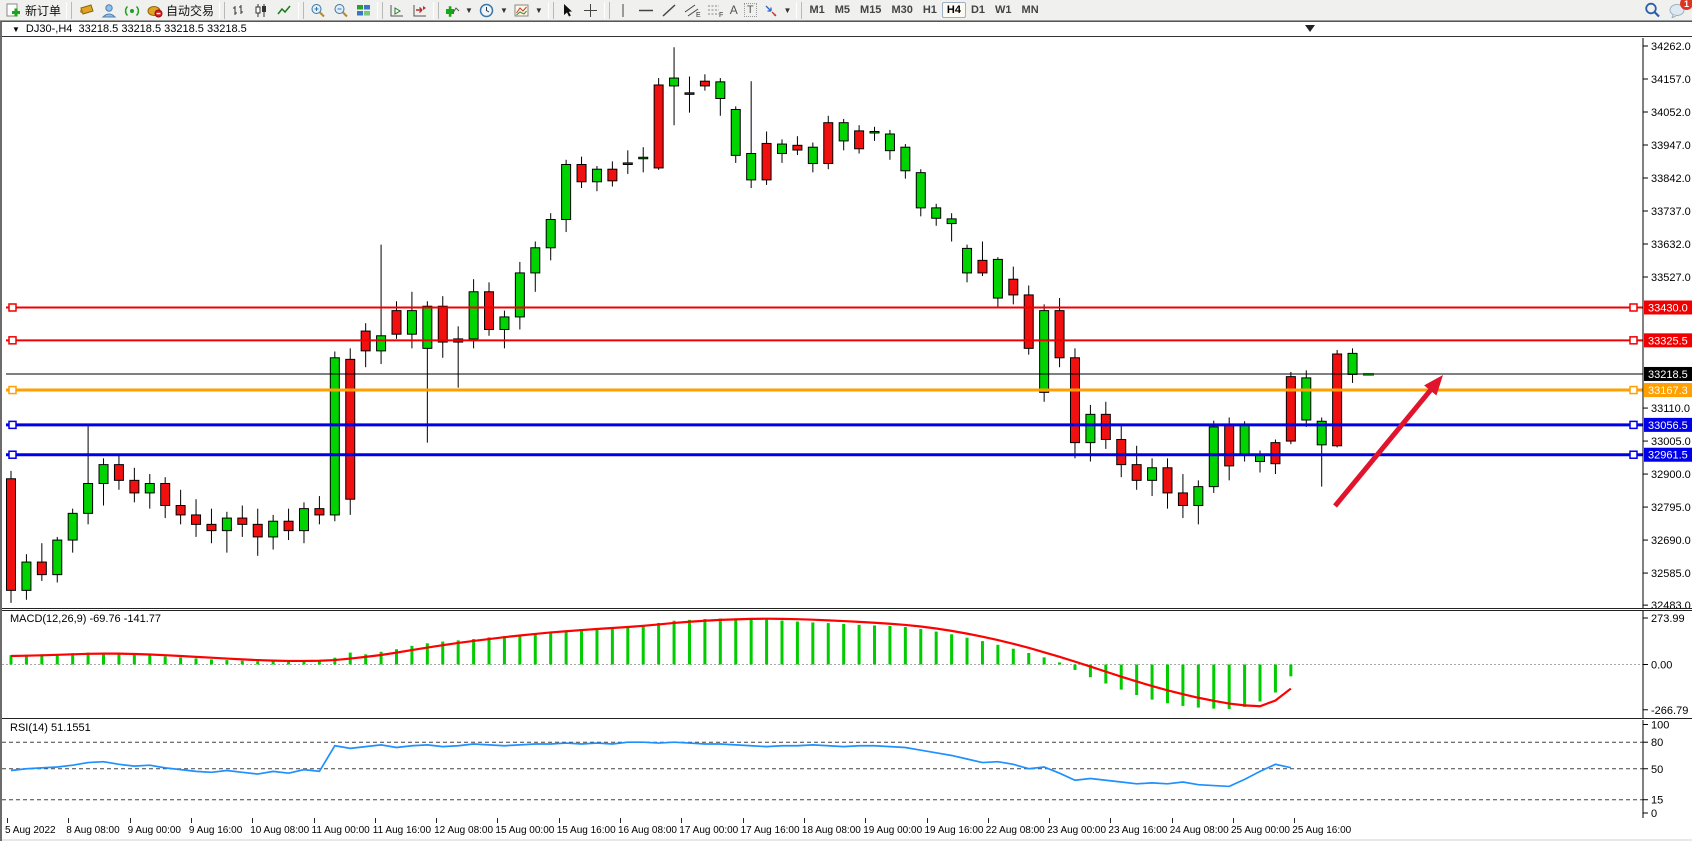  What do you see at coordinates (750, 10) in the screenshot?
I see `label-tool-button: T` at bounding box center [750, 10].